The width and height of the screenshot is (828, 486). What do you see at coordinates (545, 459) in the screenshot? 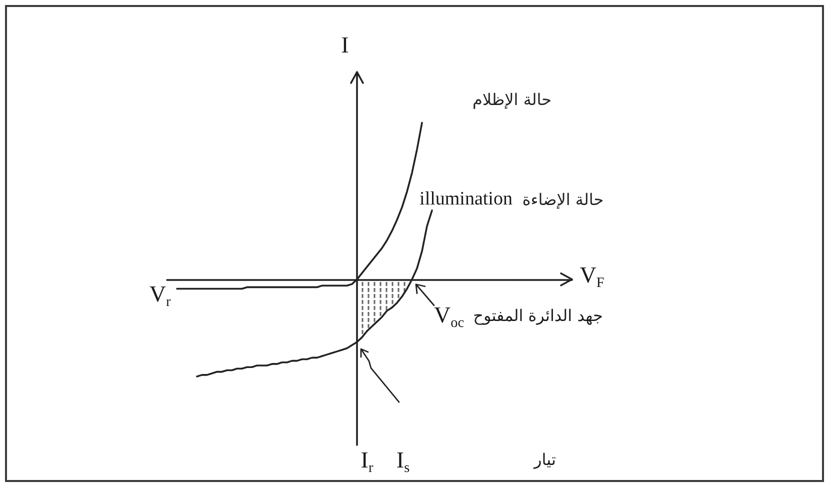
I see `text: تيار` at bounding box center [545, 459].